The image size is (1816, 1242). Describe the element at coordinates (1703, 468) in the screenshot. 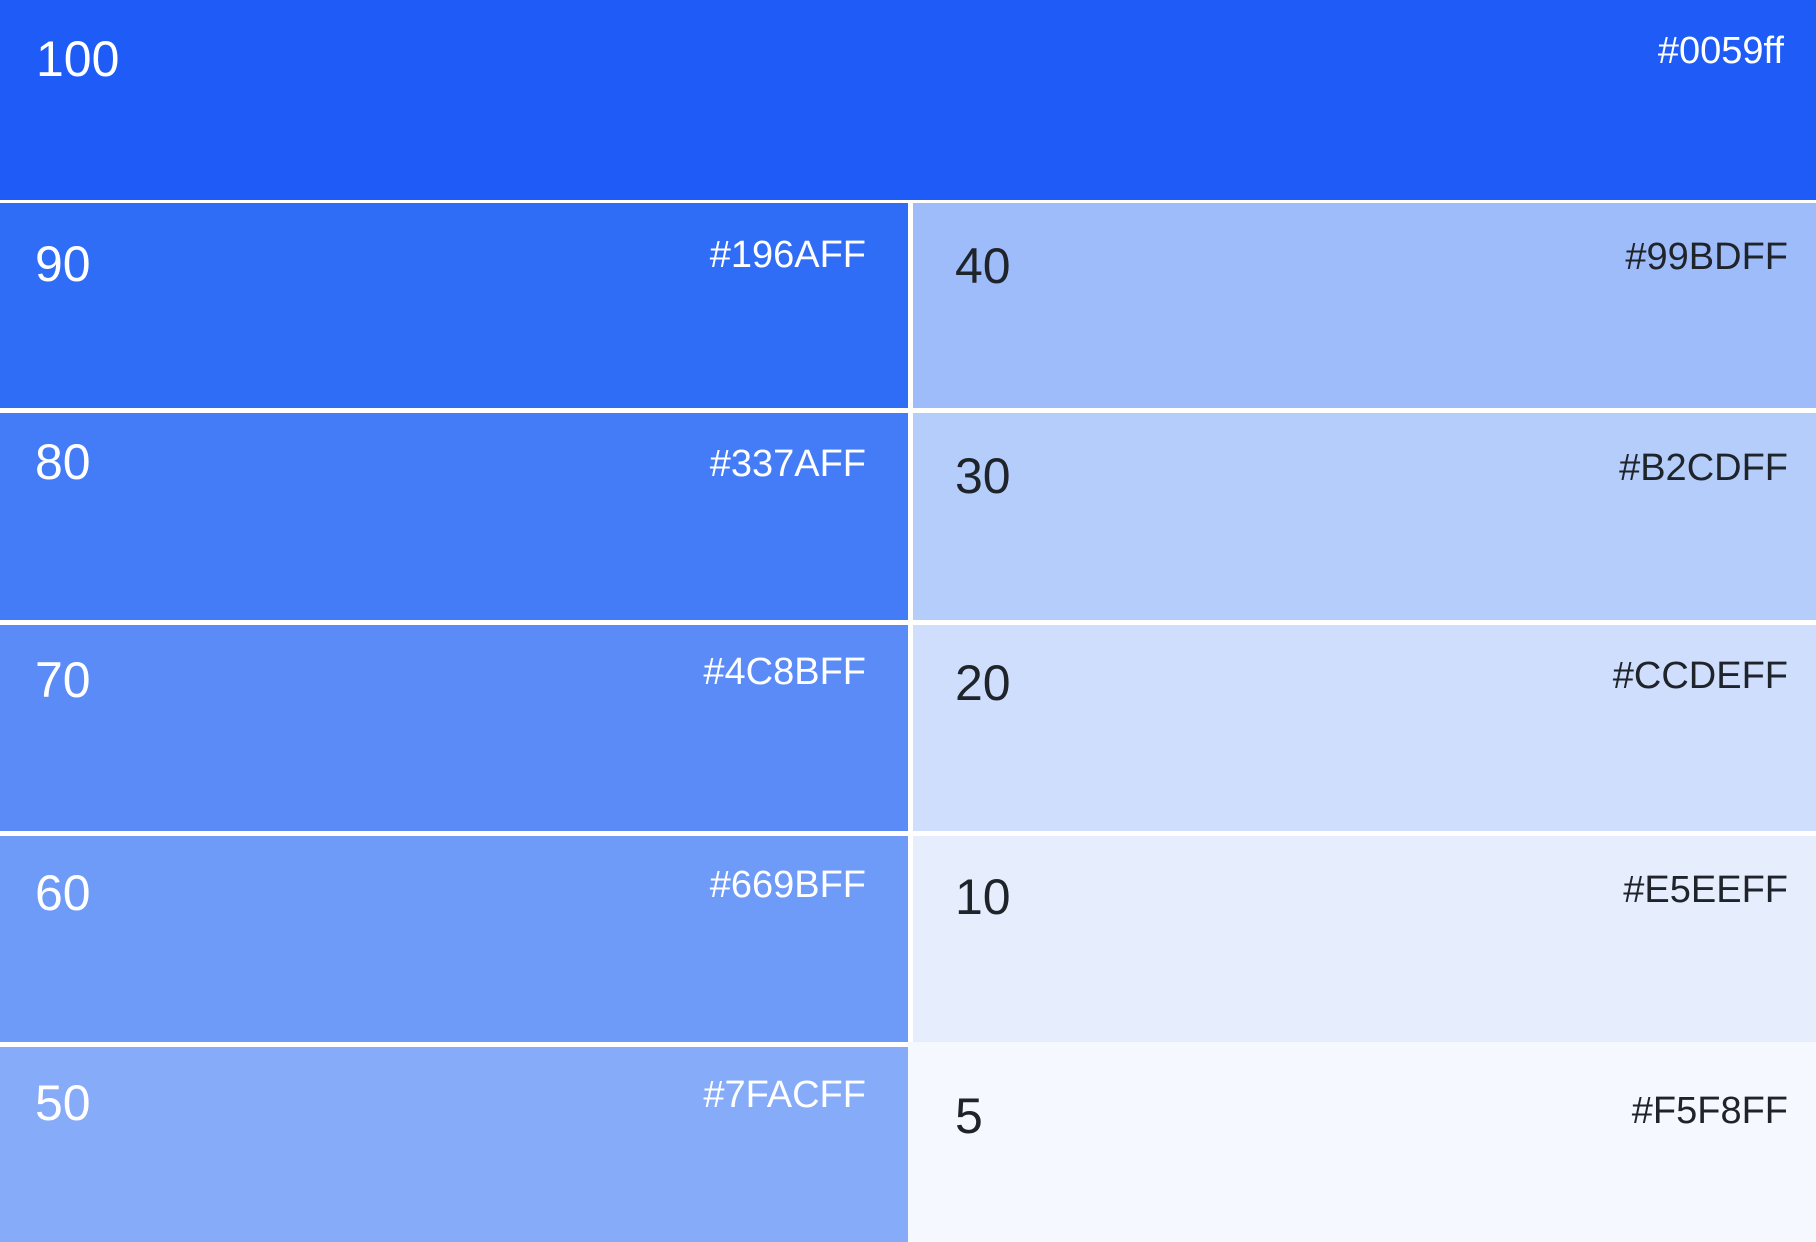

I see `swatch-hex-code: #B2CDFF` at that location.